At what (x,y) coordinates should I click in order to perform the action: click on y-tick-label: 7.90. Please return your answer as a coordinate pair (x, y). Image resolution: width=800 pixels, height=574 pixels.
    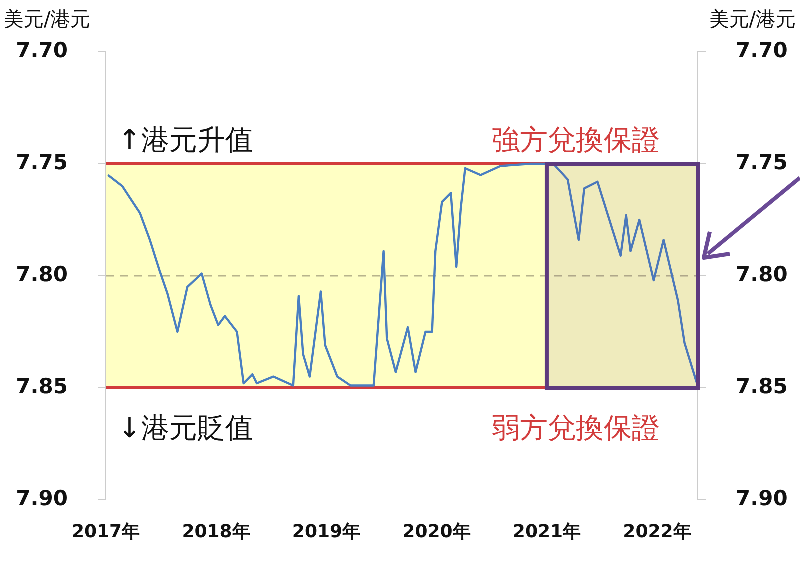
    Looking at the image, I should click on (42, 498).